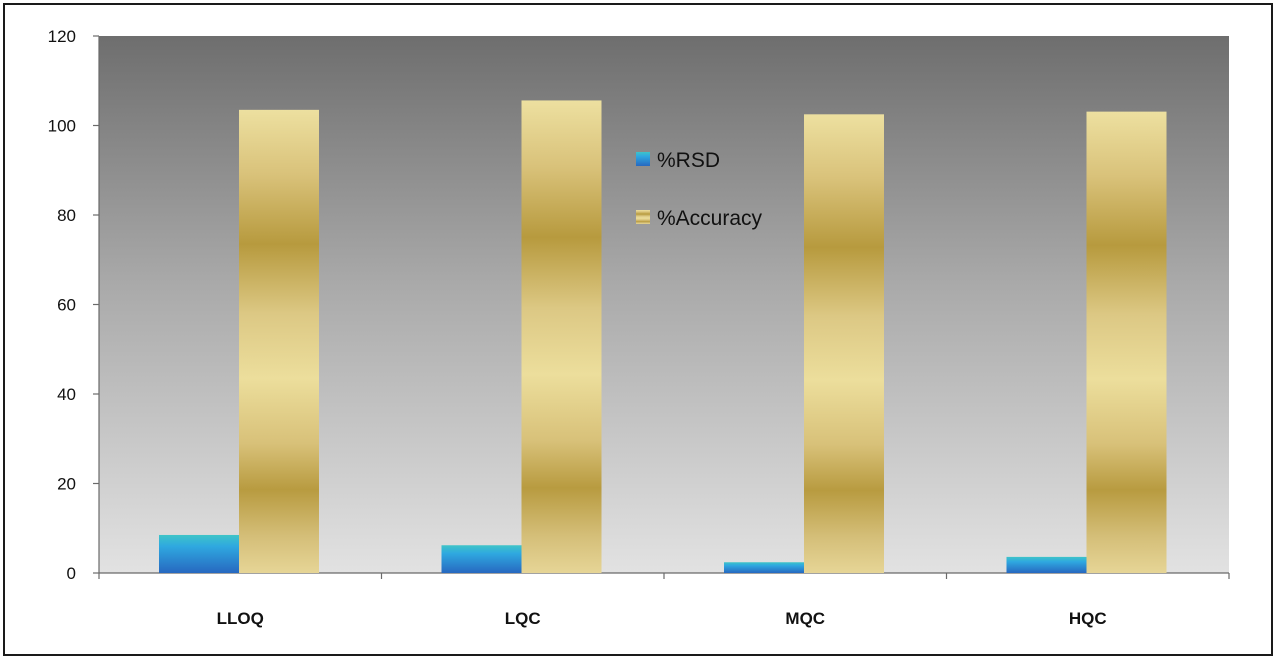 The width and height of the screenshot is (1280, 661). What do you see at coordinates (66, 394) in the screenshot?
I see `y-tick-label: 40` at bounding box center [66, 394].